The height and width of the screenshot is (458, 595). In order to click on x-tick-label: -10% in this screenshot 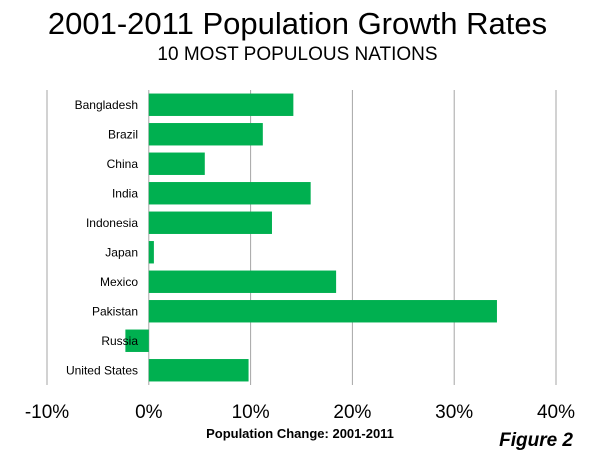, I will do `click(47, 412)`.